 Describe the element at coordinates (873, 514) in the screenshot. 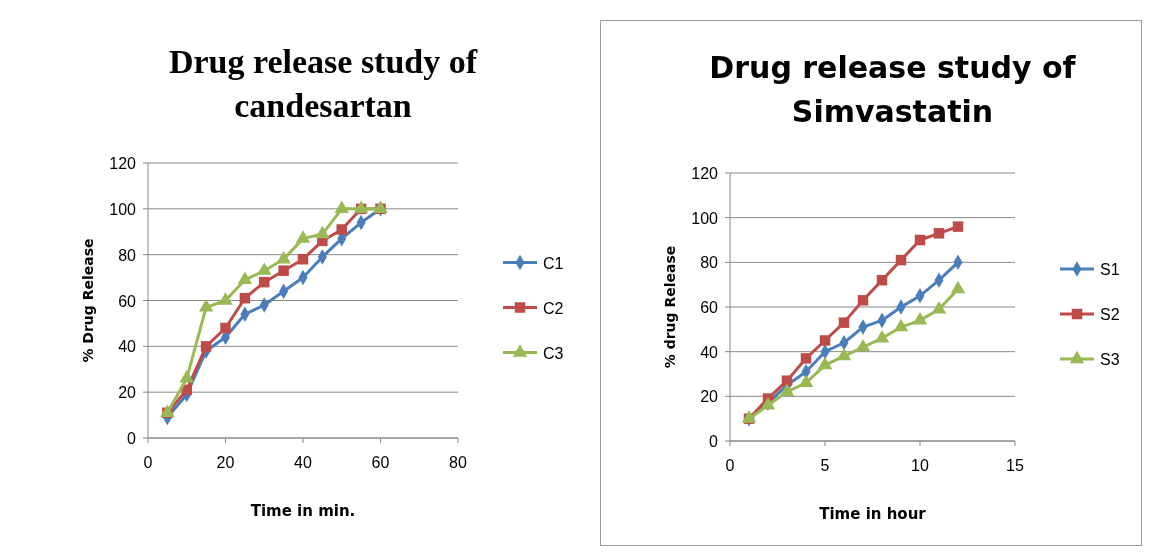

I see `x-axis-title: Time in hour` at that location.